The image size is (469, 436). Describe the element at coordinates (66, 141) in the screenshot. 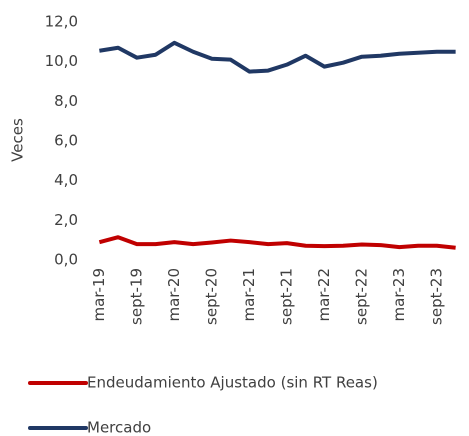

I see `y-tick-label: 6,0` at that location.